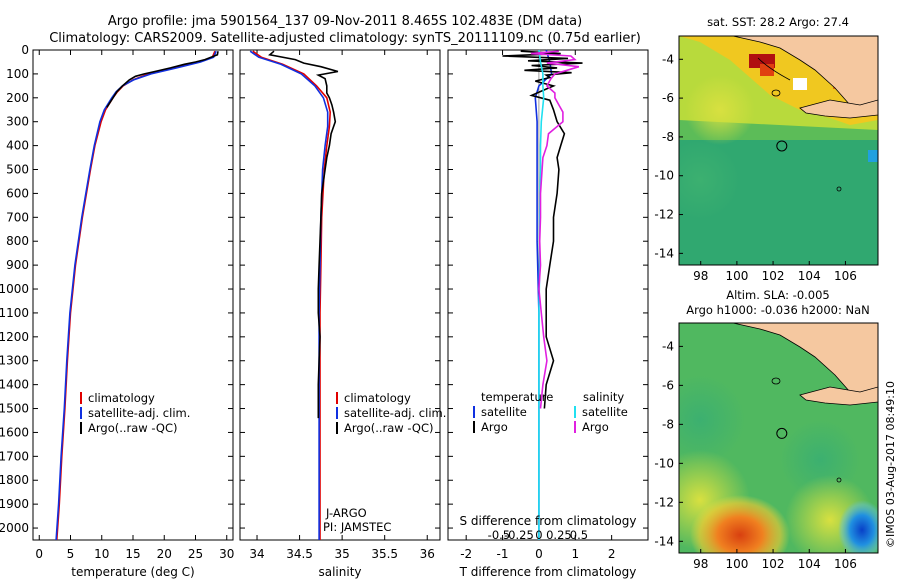 The image size is (900, 580). Describe the element at coordinates (132, 554) in the screenshot. I see `x-tick-label: 15` at that location.